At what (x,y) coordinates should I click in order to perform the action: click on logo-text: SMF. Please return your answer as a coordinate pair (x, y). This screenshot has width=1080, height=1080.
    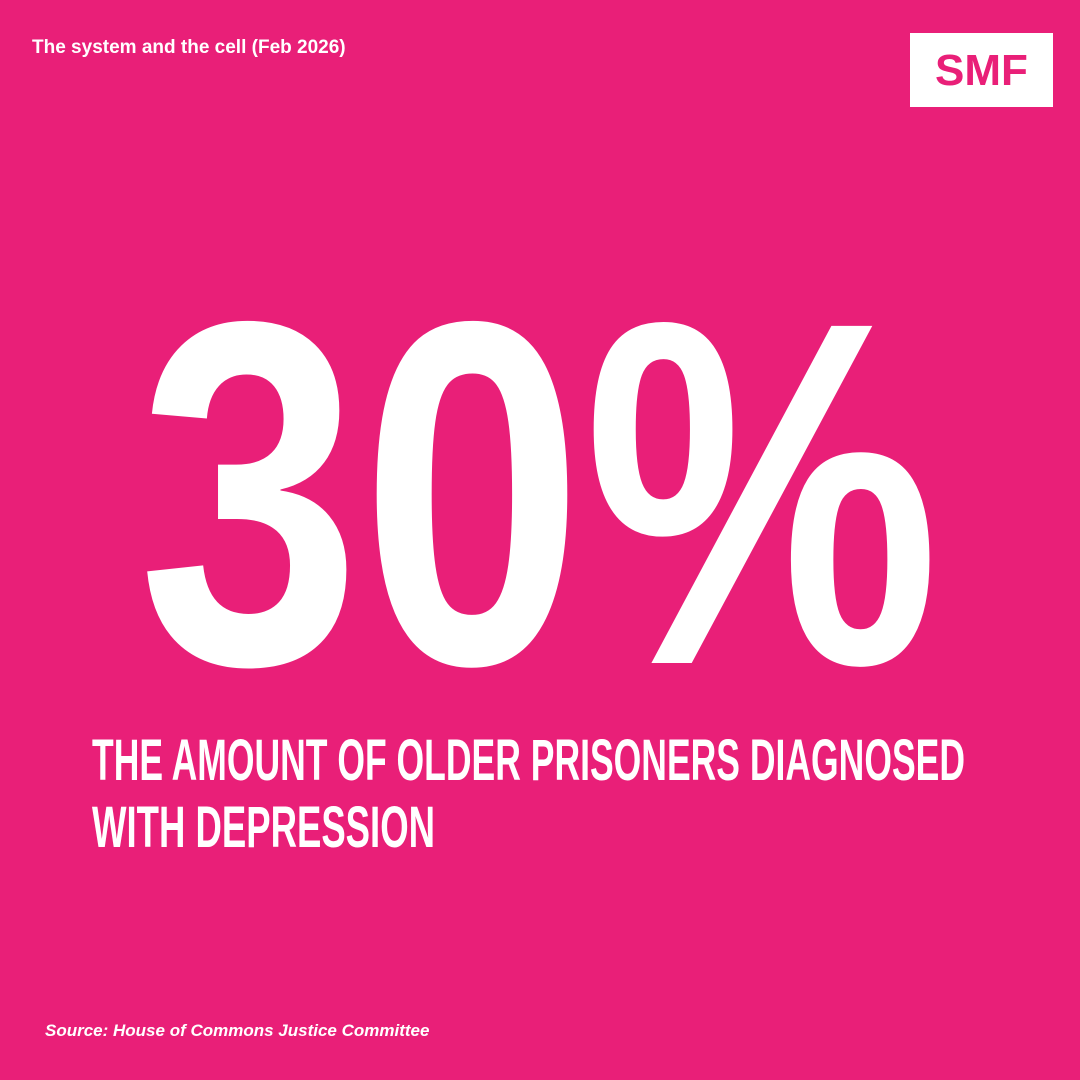
    Looking at the image, I should click on (981, 70).